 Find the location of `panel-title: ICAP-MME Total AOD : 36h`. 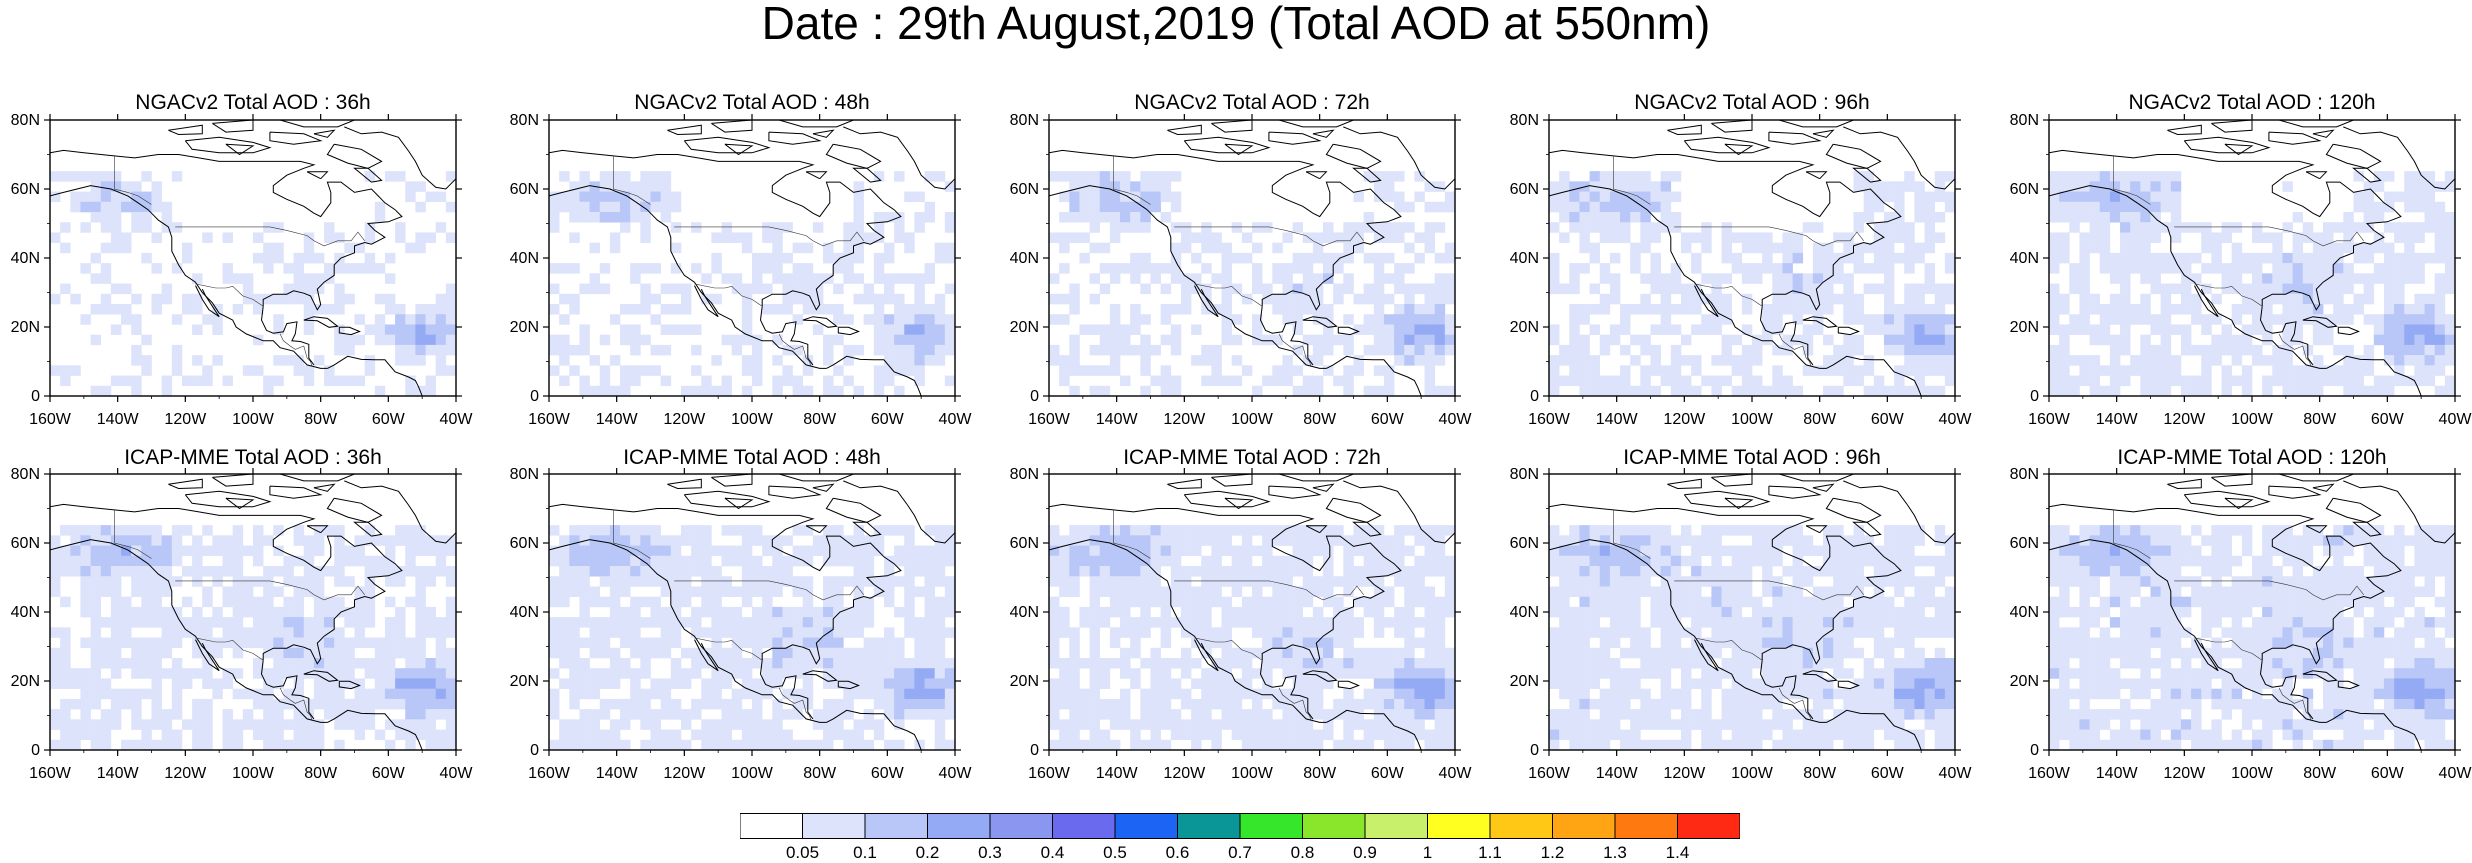

panel-title: ICAP-MME Total AOD : 36h is located at coordinates (253, 458).